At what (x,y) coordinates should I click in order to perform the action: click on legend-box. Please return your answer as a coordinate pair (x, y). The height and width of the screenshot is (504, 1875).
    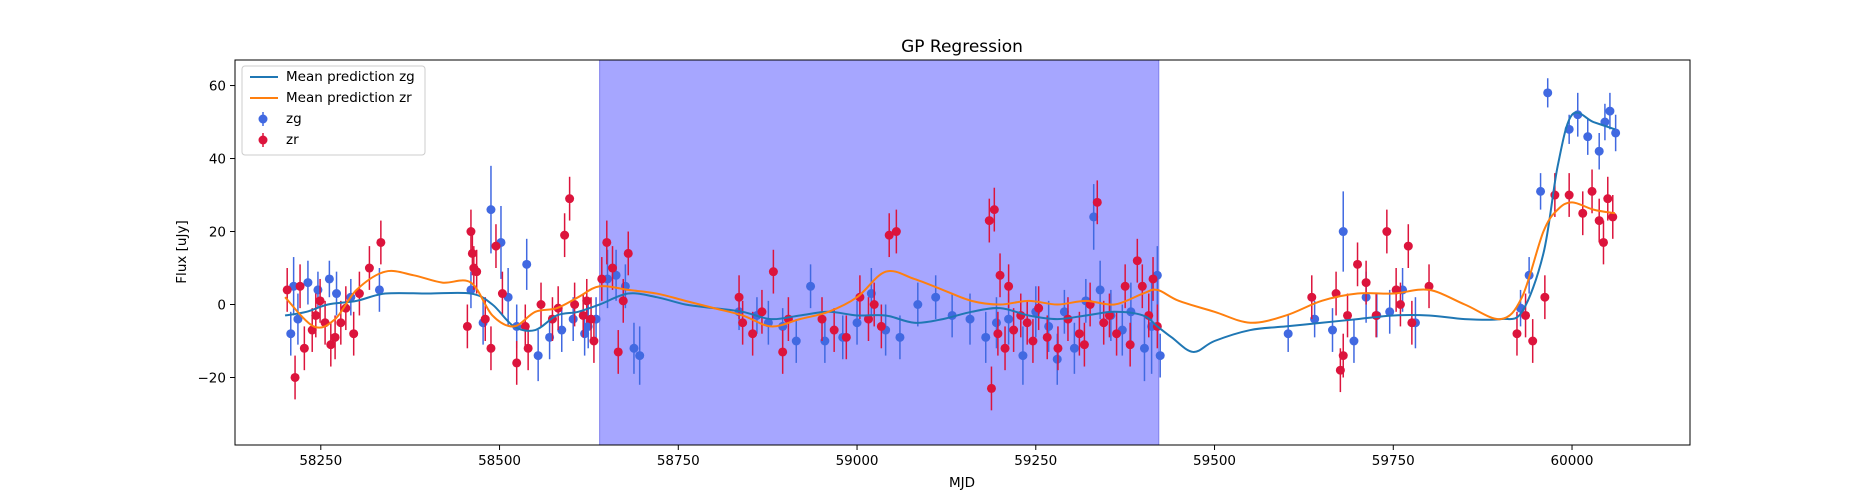
    Looking at the image, I should click on (333, 110).